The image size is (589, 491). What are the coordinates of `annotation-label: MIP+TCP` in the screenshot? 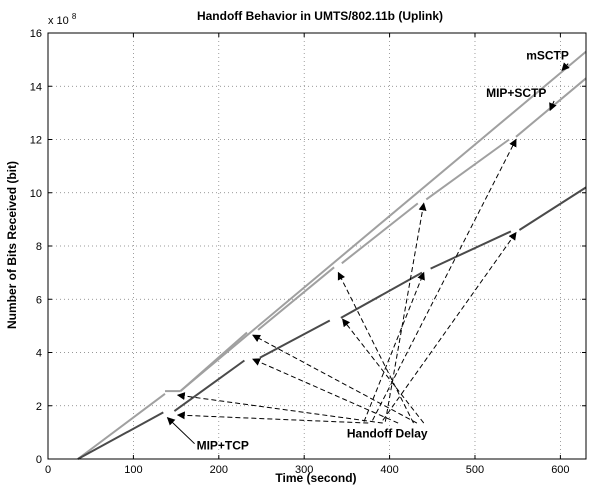 It's located at (223, 446).